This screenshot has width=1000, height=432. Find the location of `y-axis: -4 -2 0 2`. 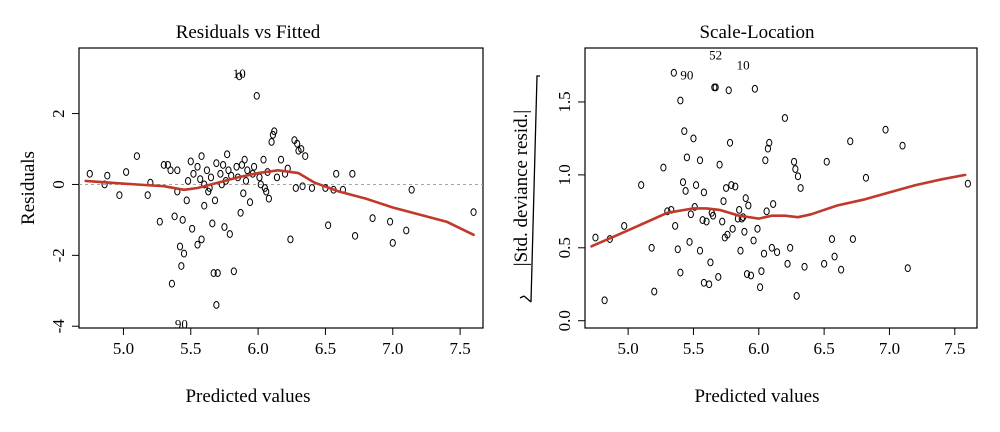

y-axis: -4 -2 0 2 is located at coordinates (64, 221).